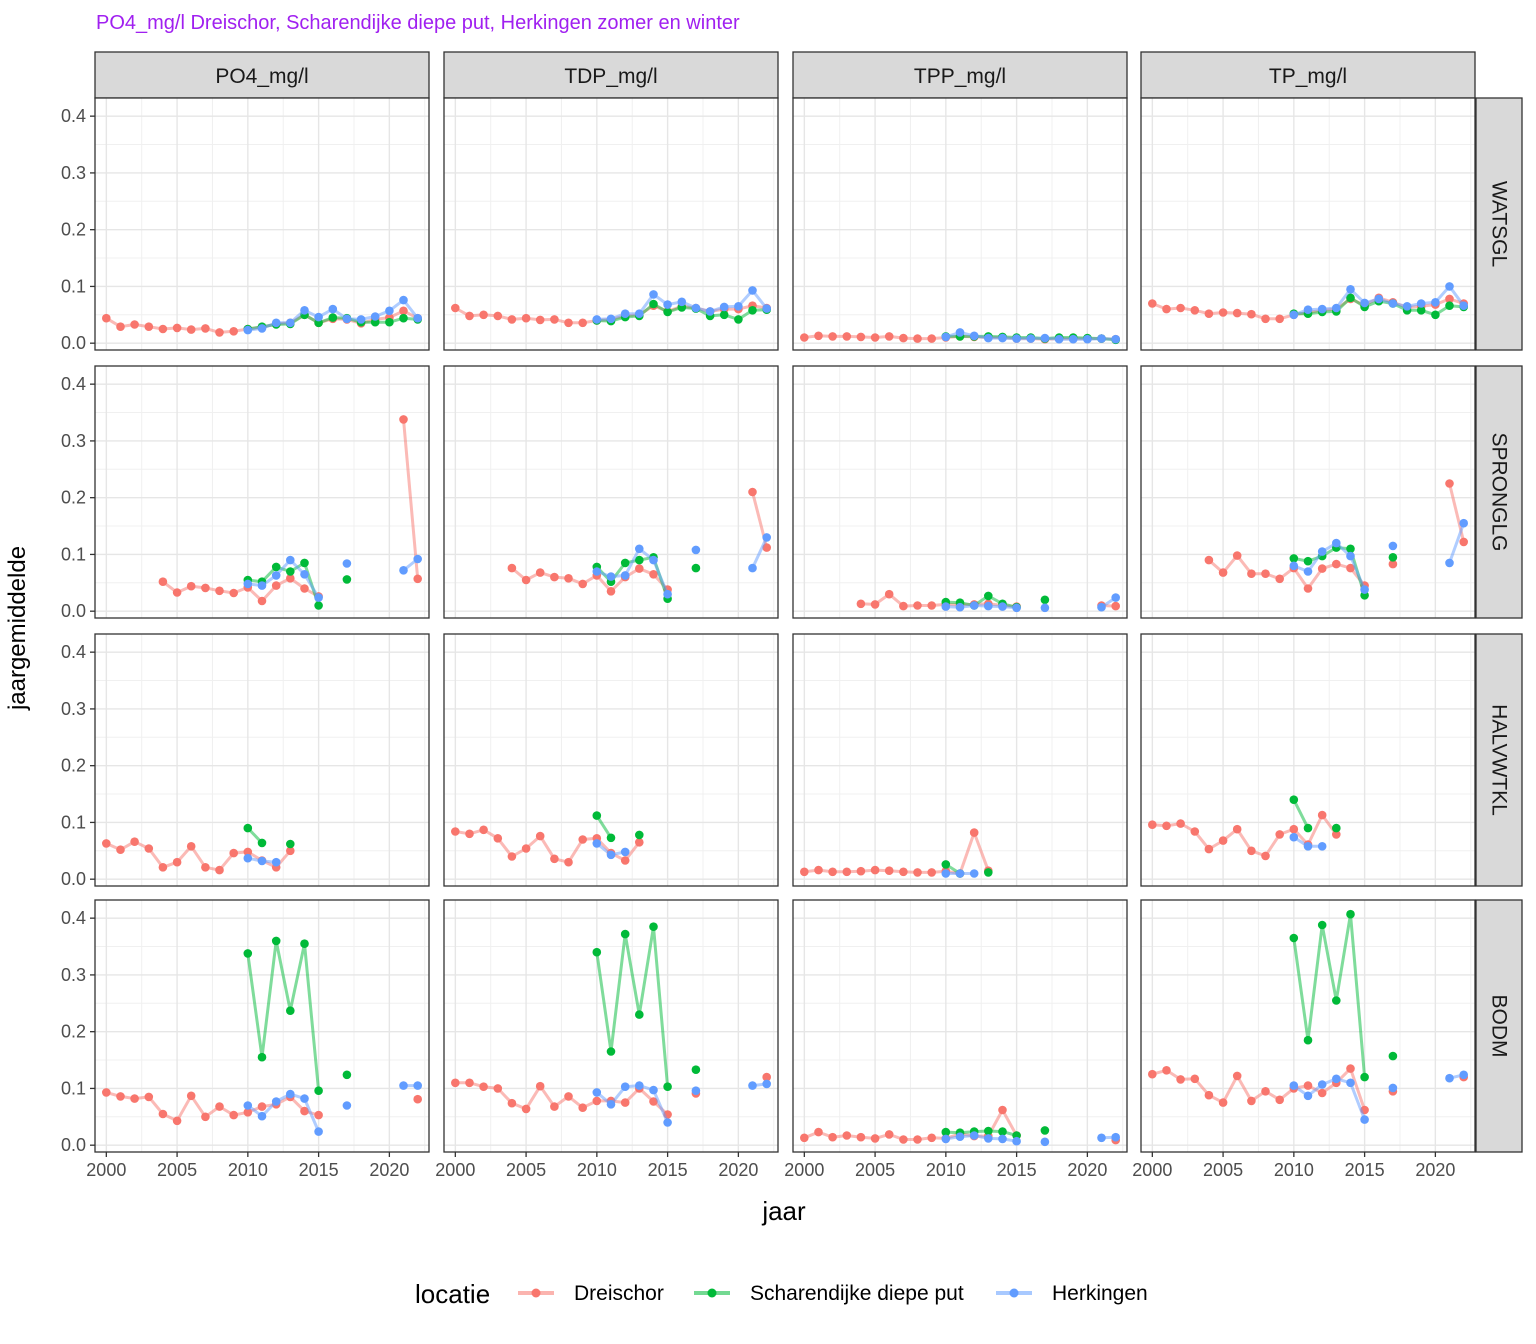  What do you see at coordinates (73, 975) in the screenshot?
I see `y-tick-label: 0.3` at bounding box center [73, 975].